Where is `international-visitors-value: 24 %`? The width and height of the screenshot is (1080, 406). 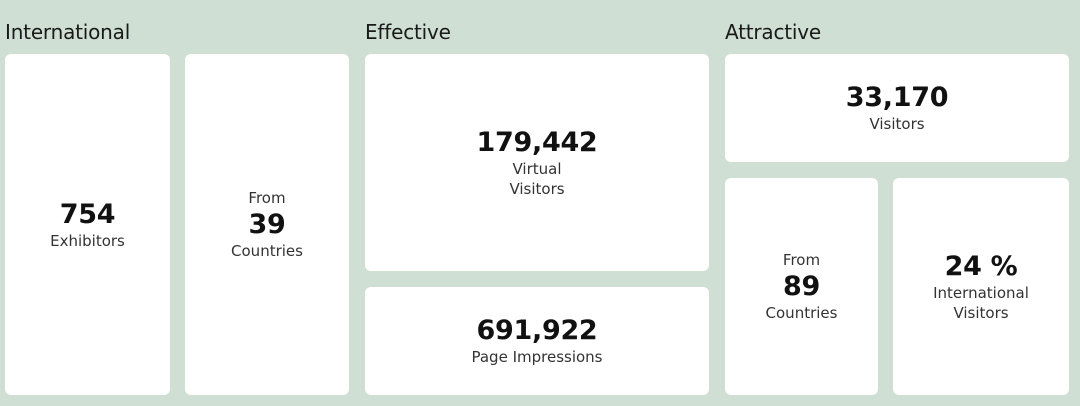 international-visitors-value: 24 % is located at coordinates (981, 266).